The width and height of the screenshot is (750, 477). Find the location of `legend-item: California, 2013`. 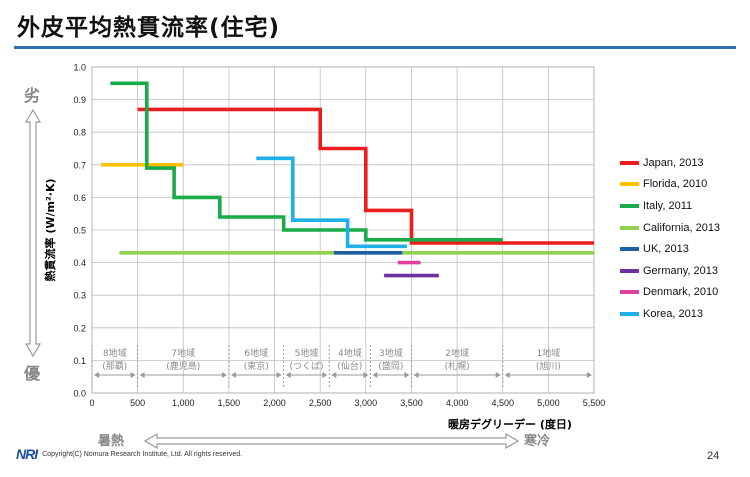

legend-item: California, 2013 is located at coordinates (670, 228).